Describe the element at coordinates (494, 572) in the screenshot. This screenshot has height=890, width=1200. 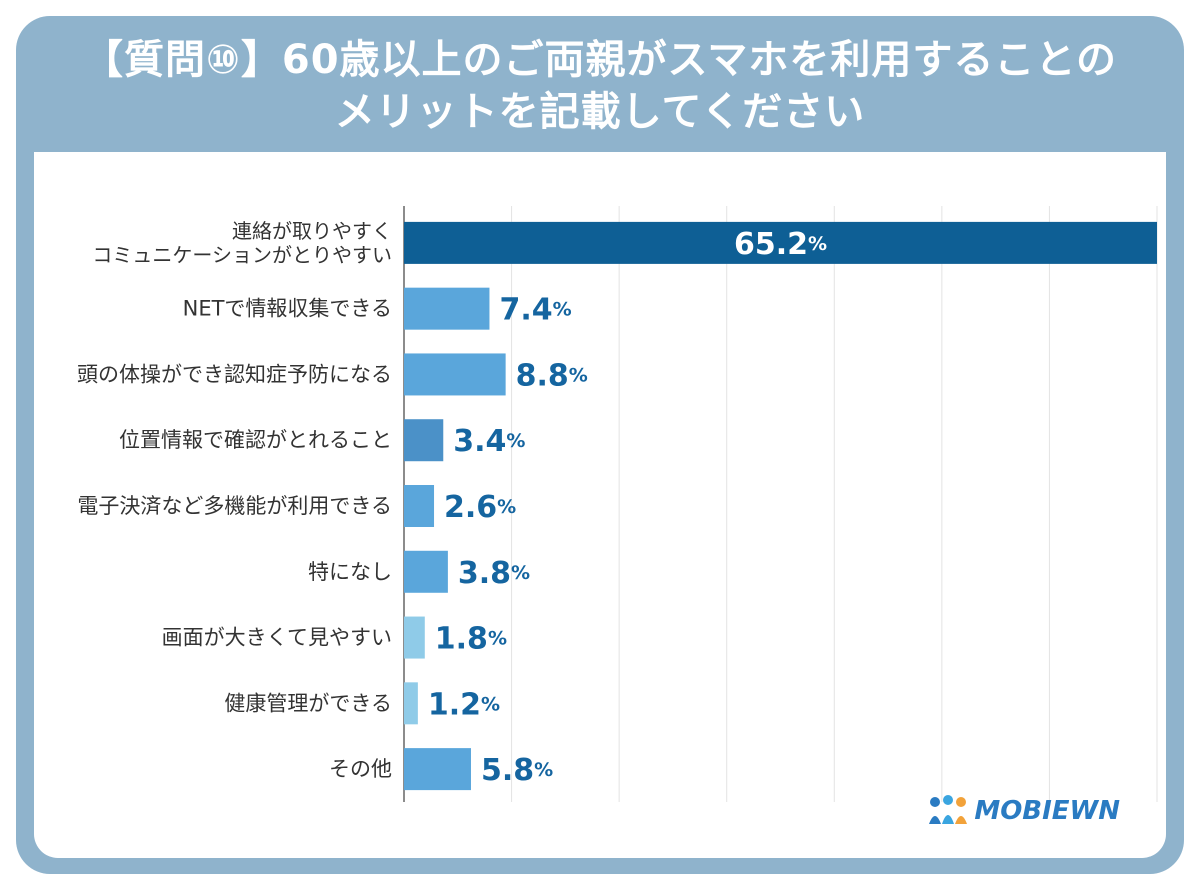
I see `value-label: 3.8%` at that location.